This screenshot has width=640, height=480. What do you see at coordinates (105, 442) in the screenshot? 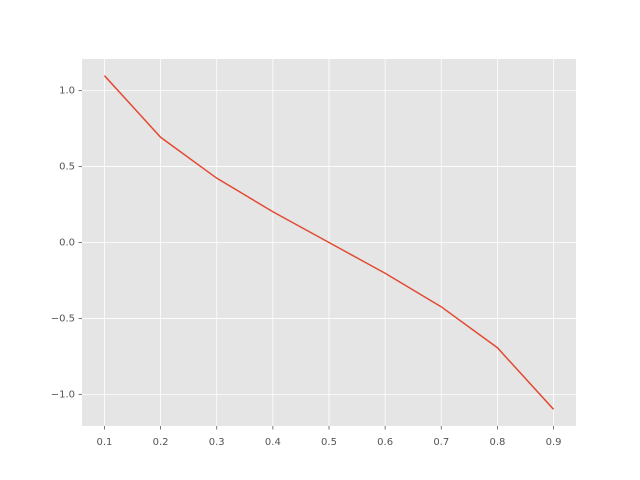
I see `x-tick-label: 0.1` at bounding box center [105, 442].